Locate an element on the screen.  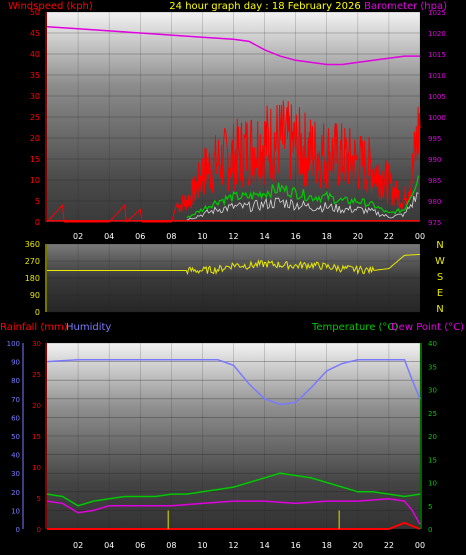
humidity-tick-label: 10 is located at coordinates (15, 511).